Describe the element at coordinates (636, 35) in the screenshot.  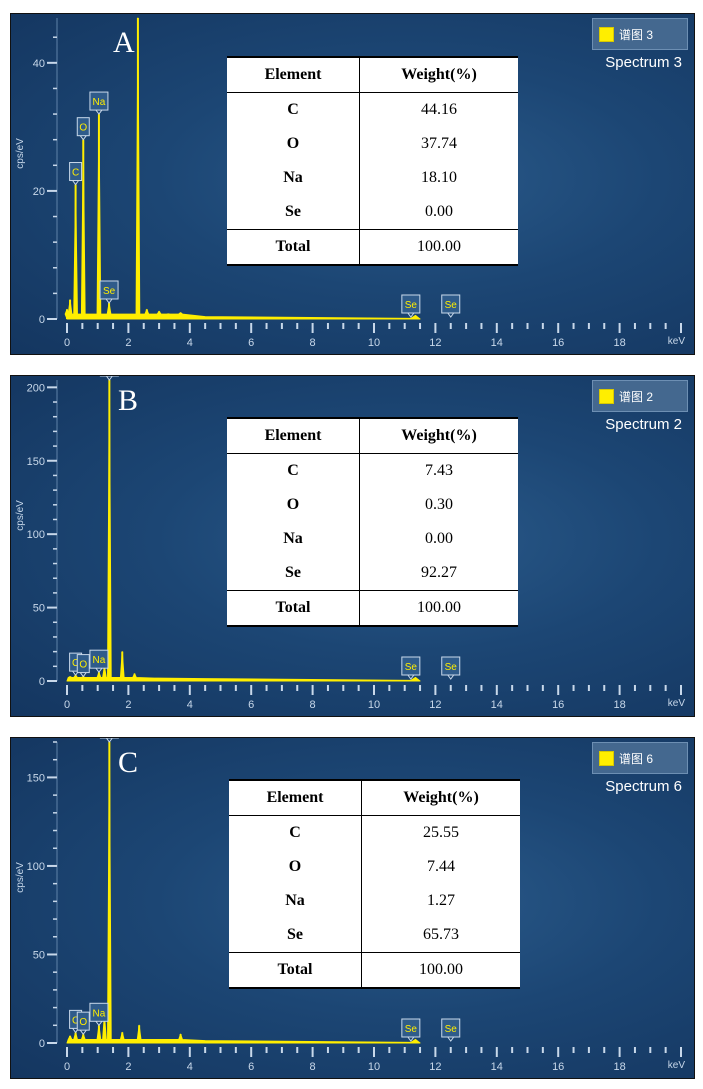
I see `legend-label: 谱图 3` at that location.